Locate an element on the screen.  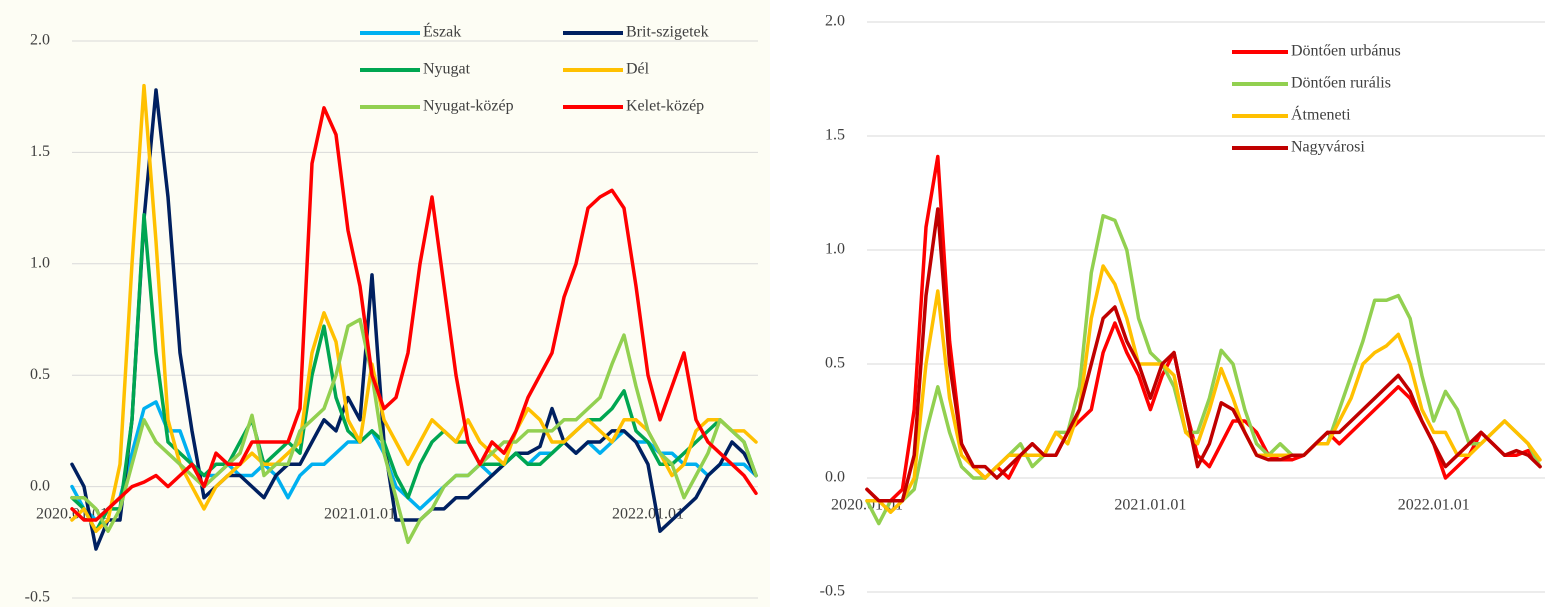
legend-label: Döntően urbánus is located at coordinates (1346, 51).